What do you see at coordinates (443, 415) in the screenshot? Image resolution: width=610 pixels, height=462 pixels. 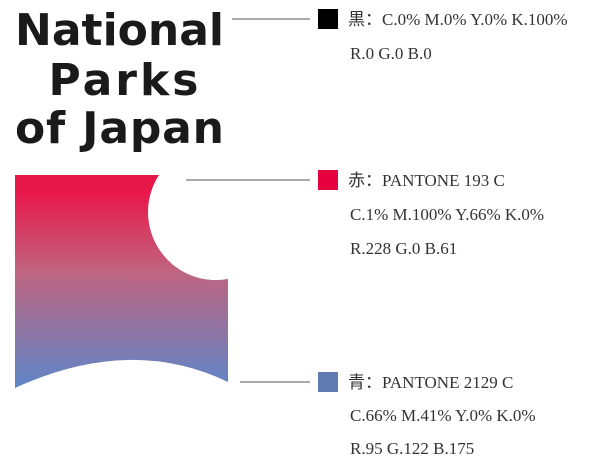 I see `spec-text: C.66% M.41% Y.0% K.0%` at bounding box center [443, 415].